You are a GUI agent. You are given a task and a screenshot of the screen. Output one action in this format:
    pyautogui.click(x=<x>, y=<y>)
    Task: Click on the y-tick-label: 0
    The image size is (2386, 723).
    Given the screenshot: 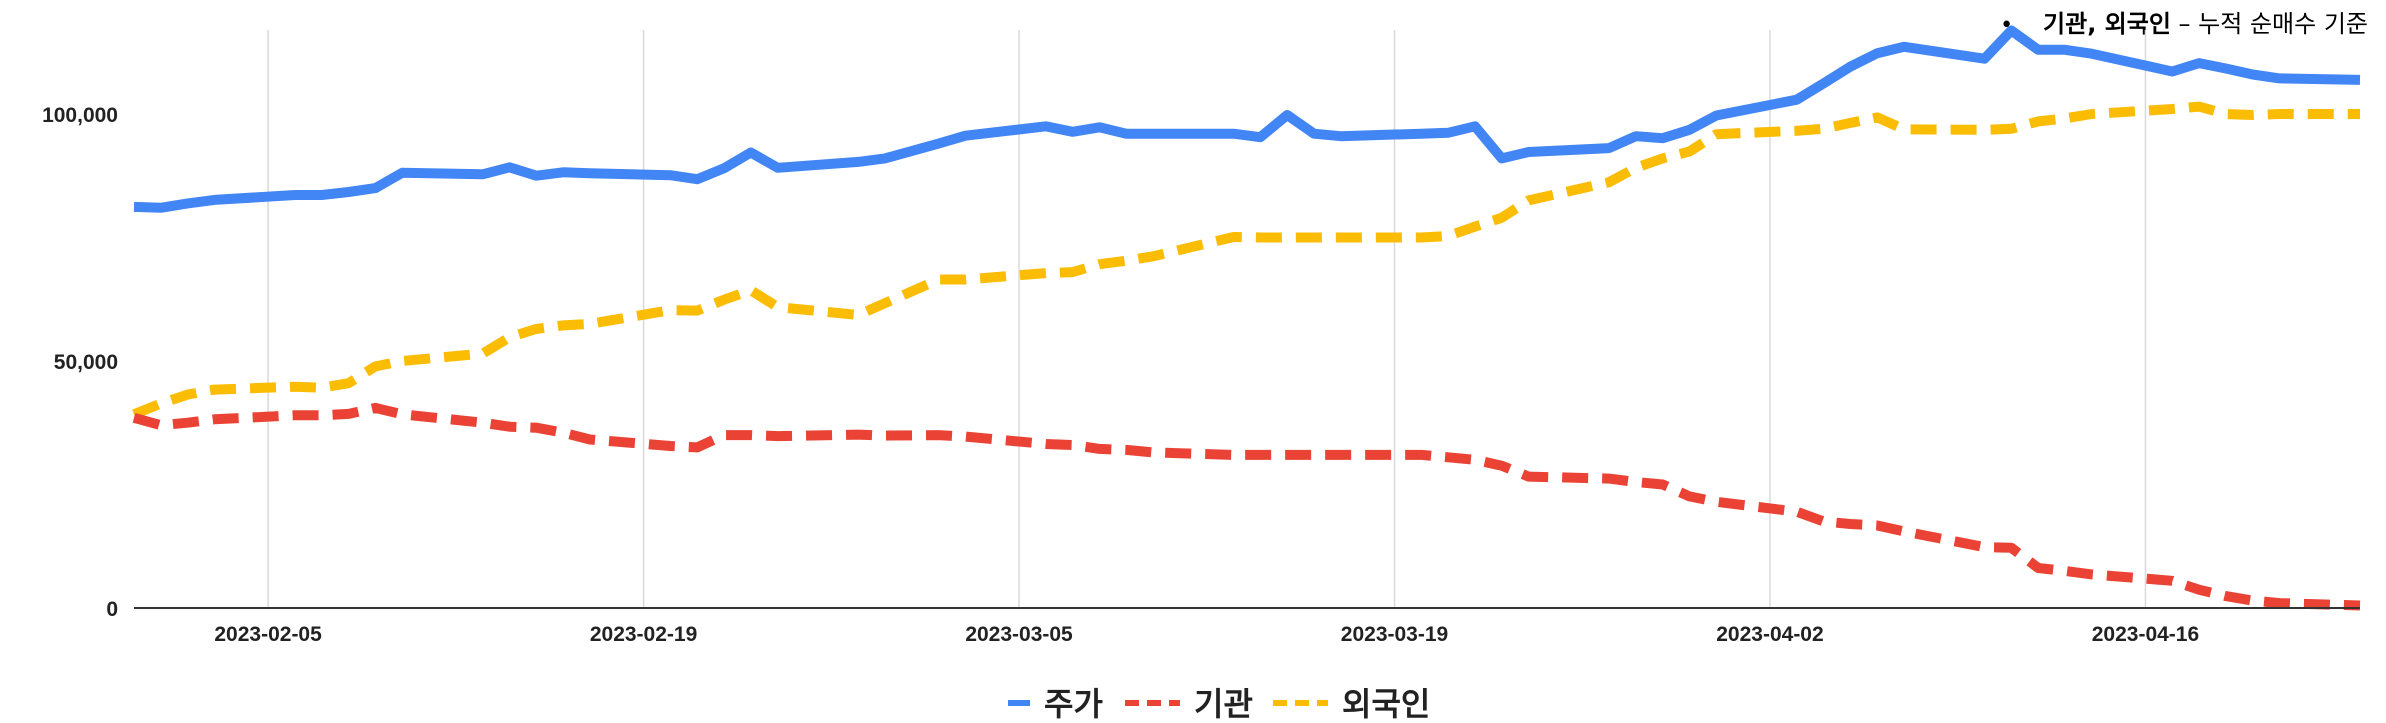 What is the action you would take?
    pyautogui.click(x=112, y=609)
    